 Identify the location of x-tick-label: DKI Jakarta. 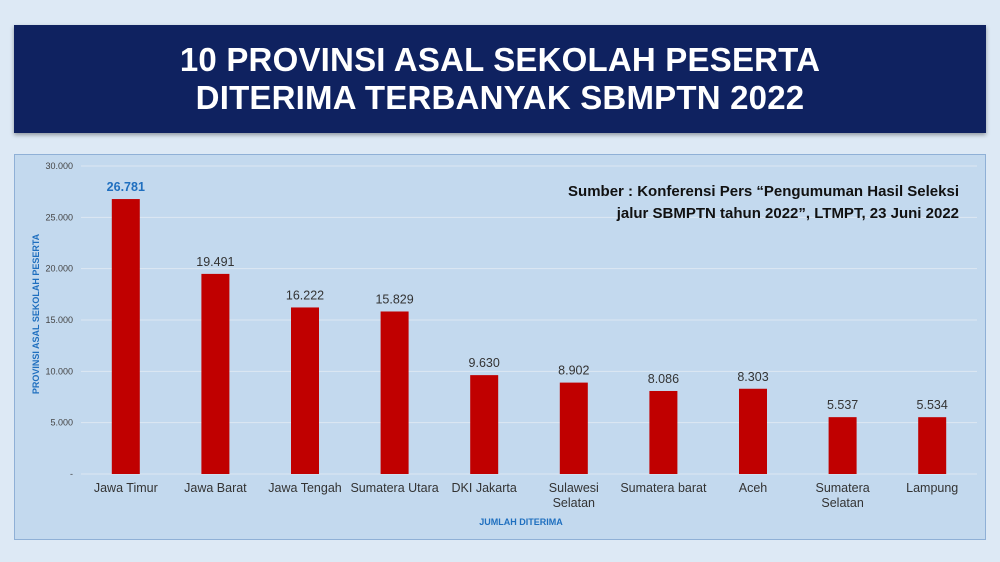
(484, 488).